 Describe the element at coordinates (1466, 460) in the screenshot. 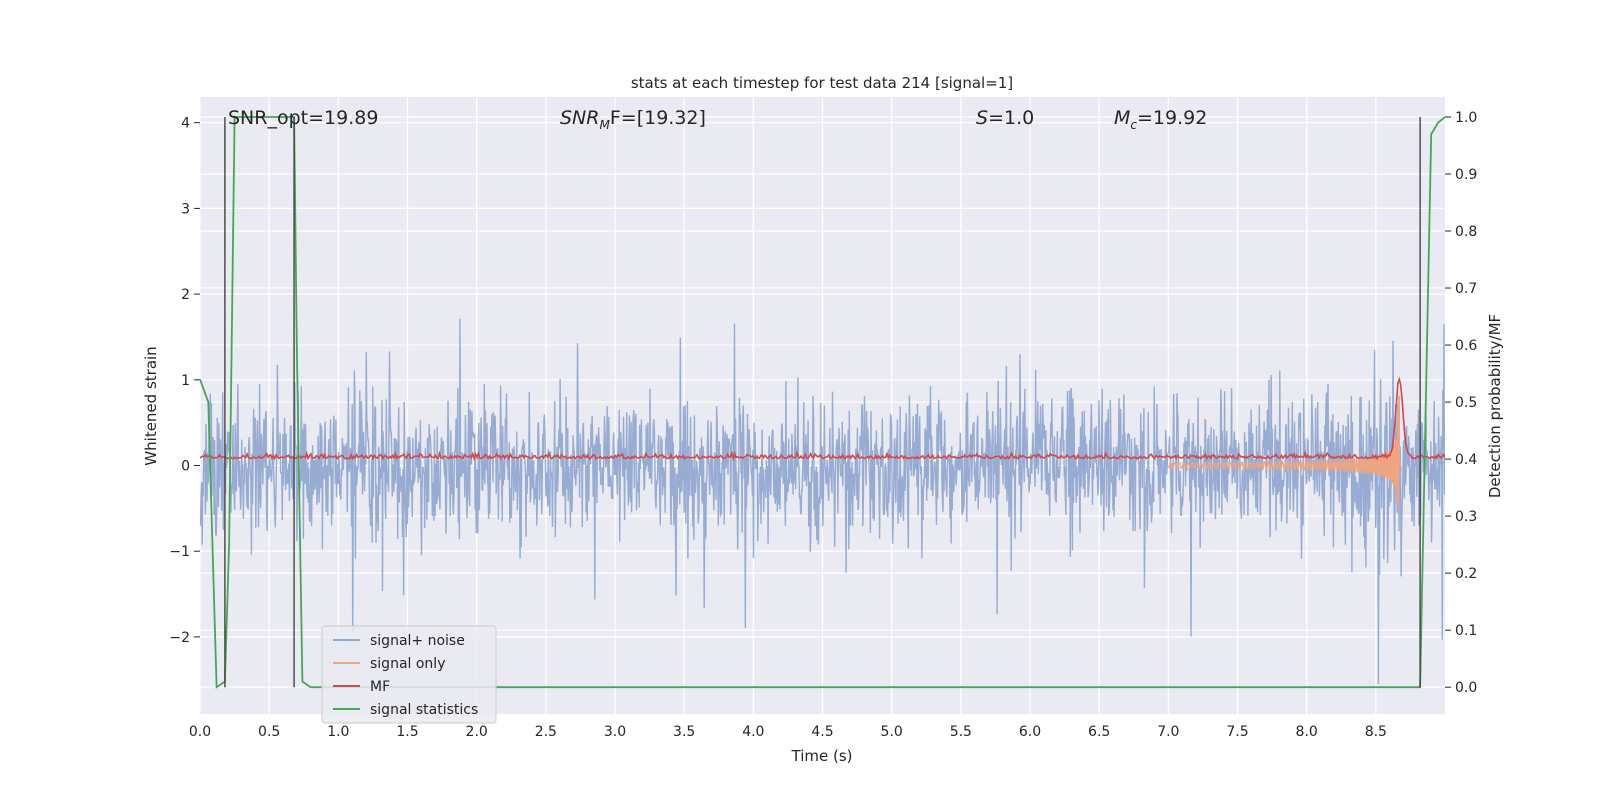

I see `y-right-tick-label: 0.4` at that location.